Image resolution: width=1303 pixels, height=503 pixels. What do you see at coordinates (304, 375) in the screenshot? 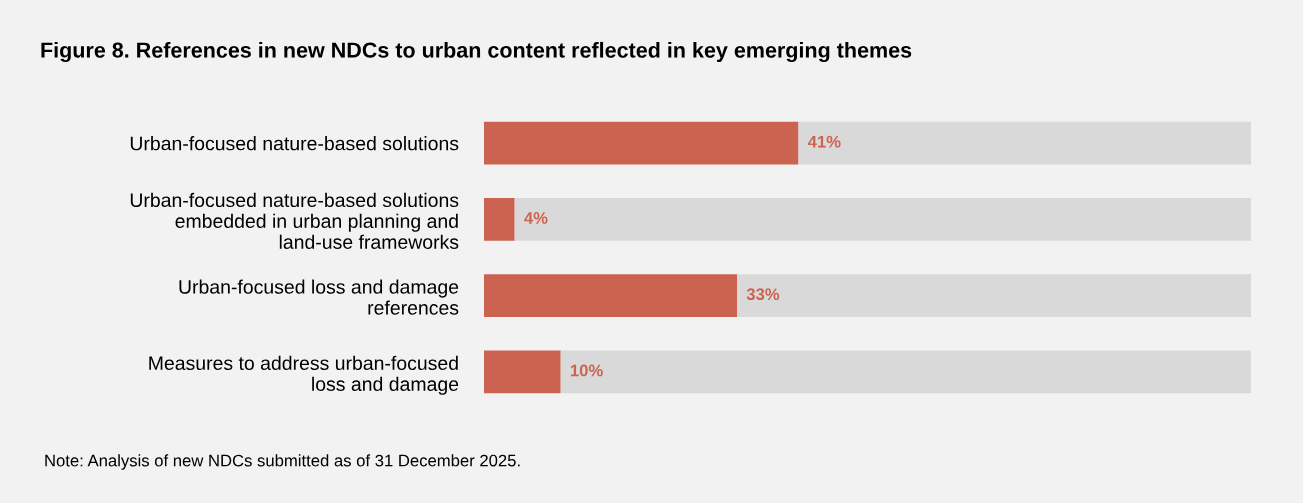
I see `y-tick-label: Measures to address urban-focused loss and damage` at bounding box center [304, 375].